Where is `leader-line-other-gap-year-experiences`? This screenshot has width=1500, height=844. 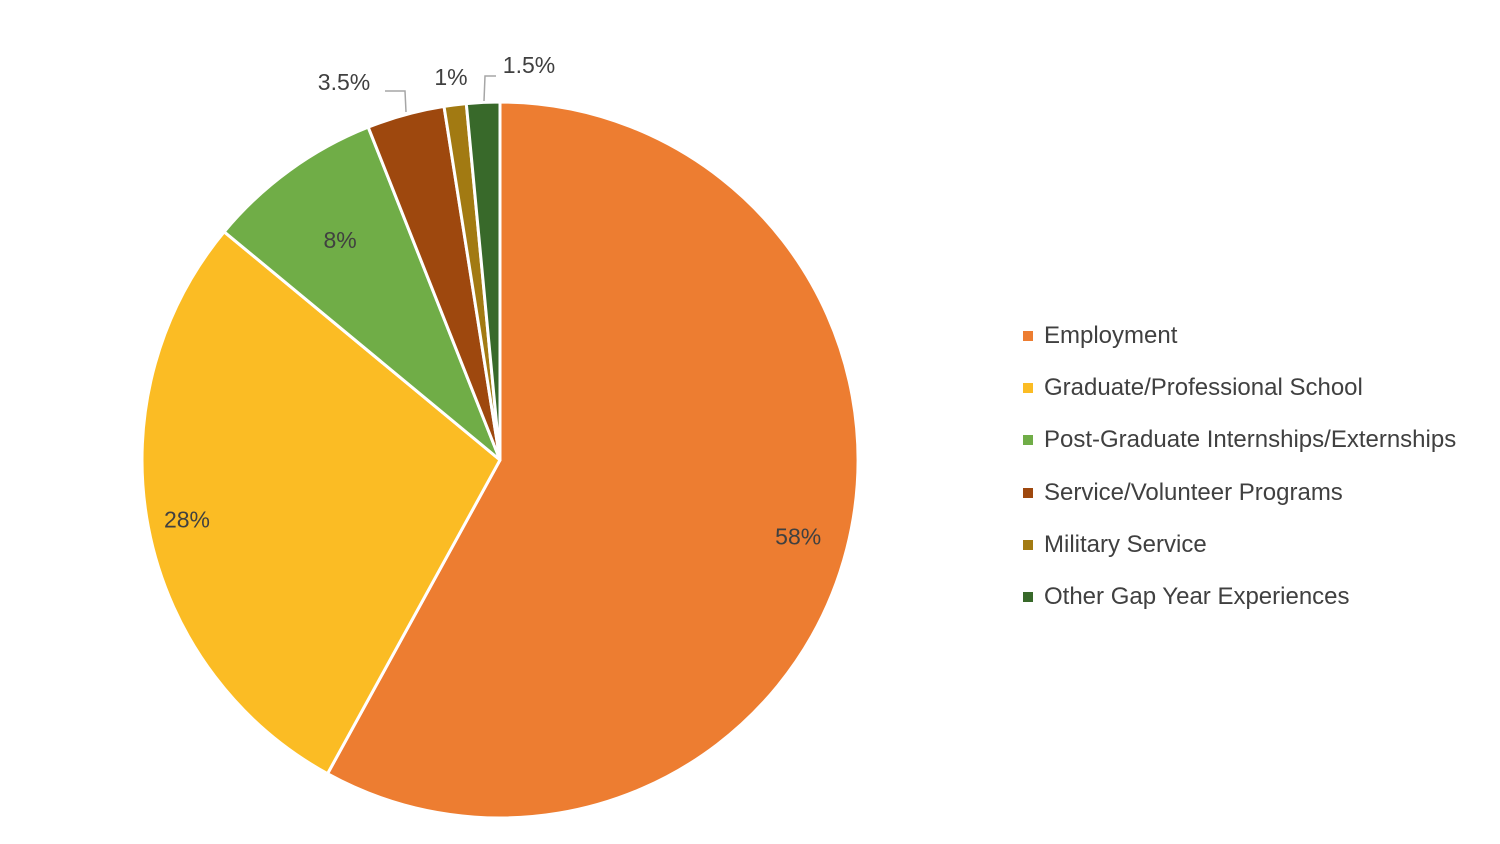
leader-line-other-gap-year-experiences is located at coordinates (489, 88).